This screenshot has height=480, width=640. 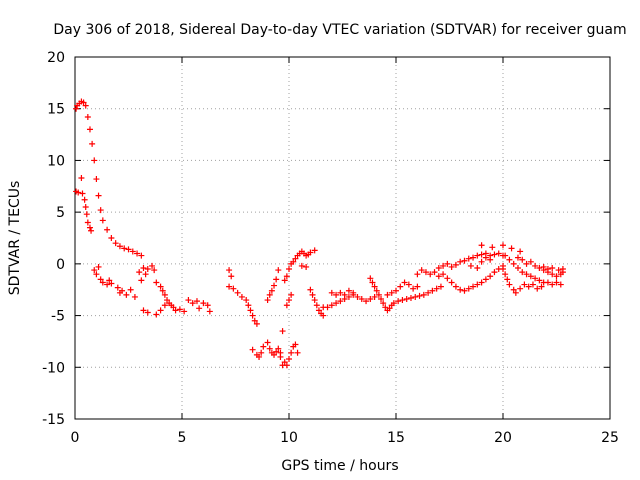 What do you see at coordinates (53, 420) in the screenshot?
I see `y-tick-label: -15` at bounding box center [53, 420].